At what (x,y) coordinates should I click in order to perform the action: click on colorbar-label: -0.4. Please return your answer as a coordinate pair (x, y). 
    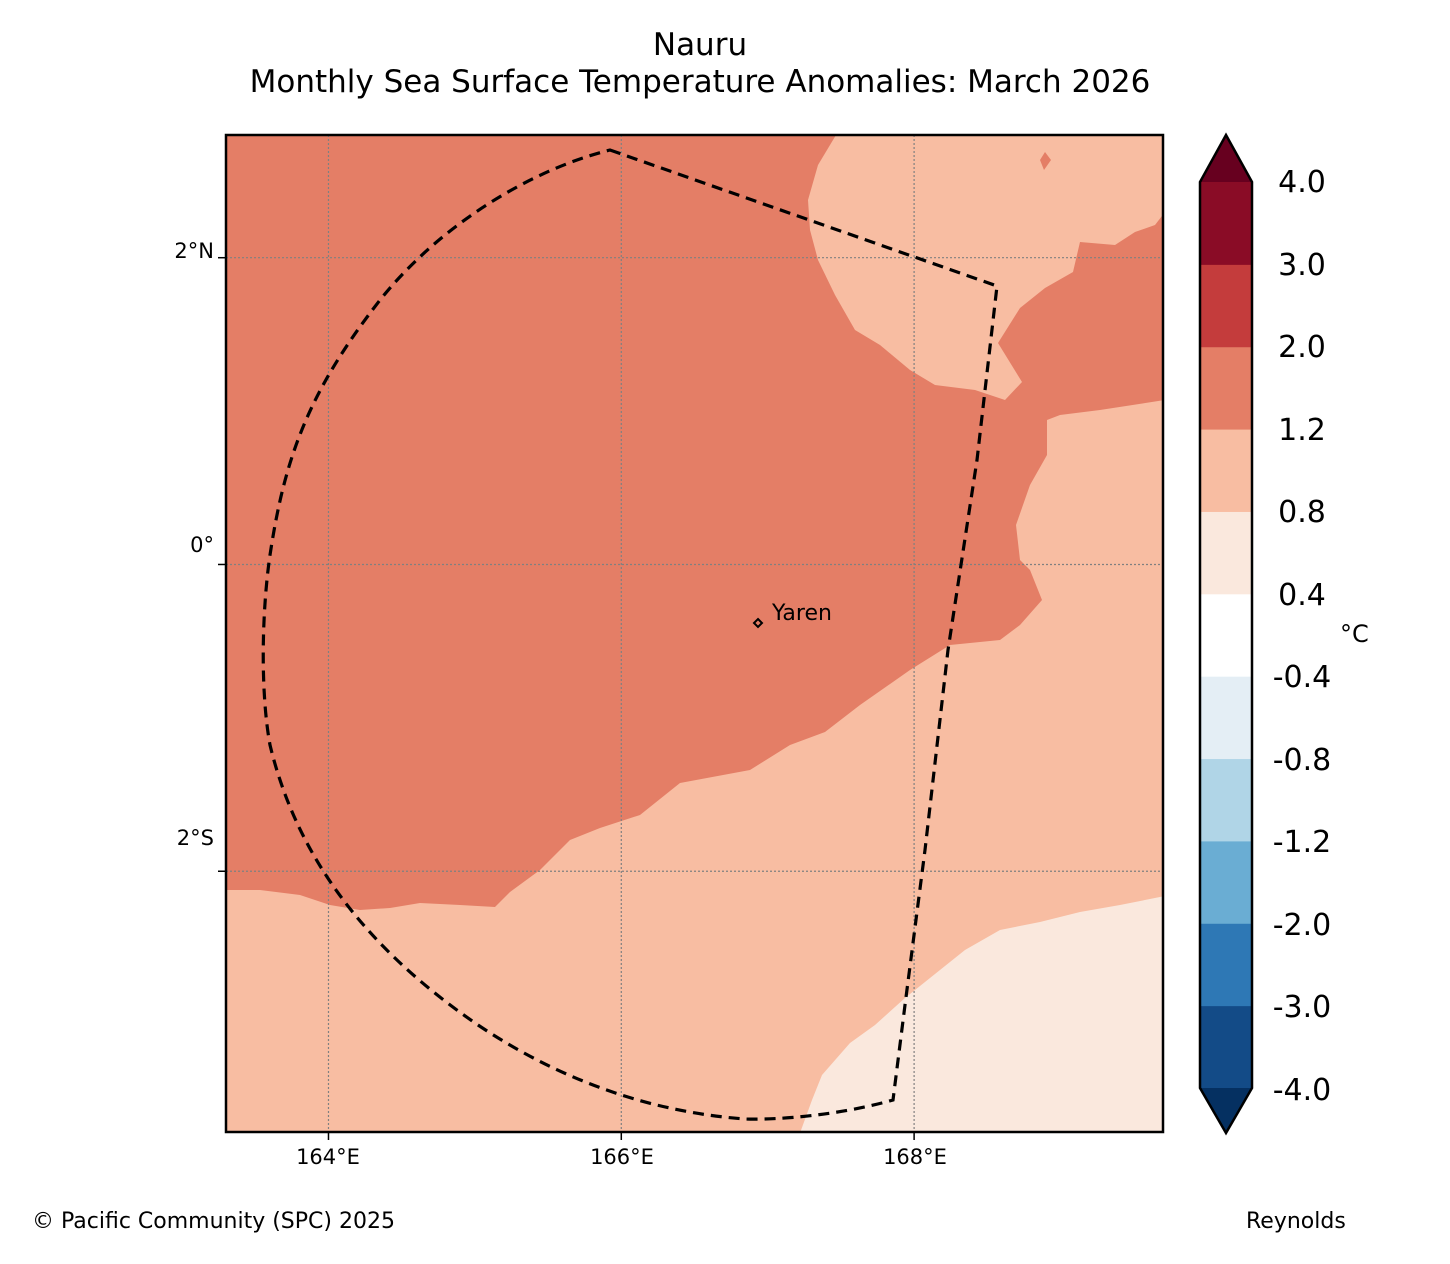
    Looking at the image, I should click on (1302, 677).